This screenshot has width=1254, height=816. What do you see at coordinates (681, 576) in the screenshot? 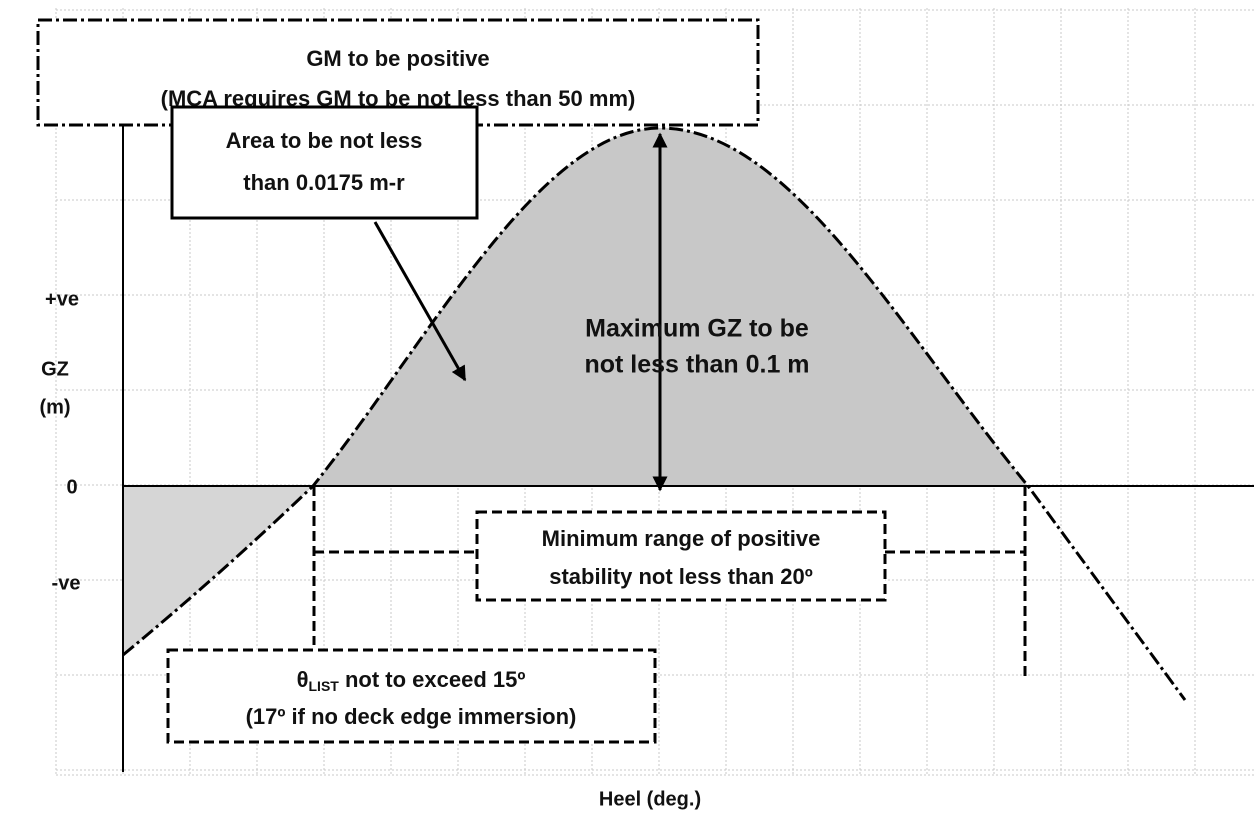
I see `range-text: stability not less than 20º` at bounding box center [681, 576].